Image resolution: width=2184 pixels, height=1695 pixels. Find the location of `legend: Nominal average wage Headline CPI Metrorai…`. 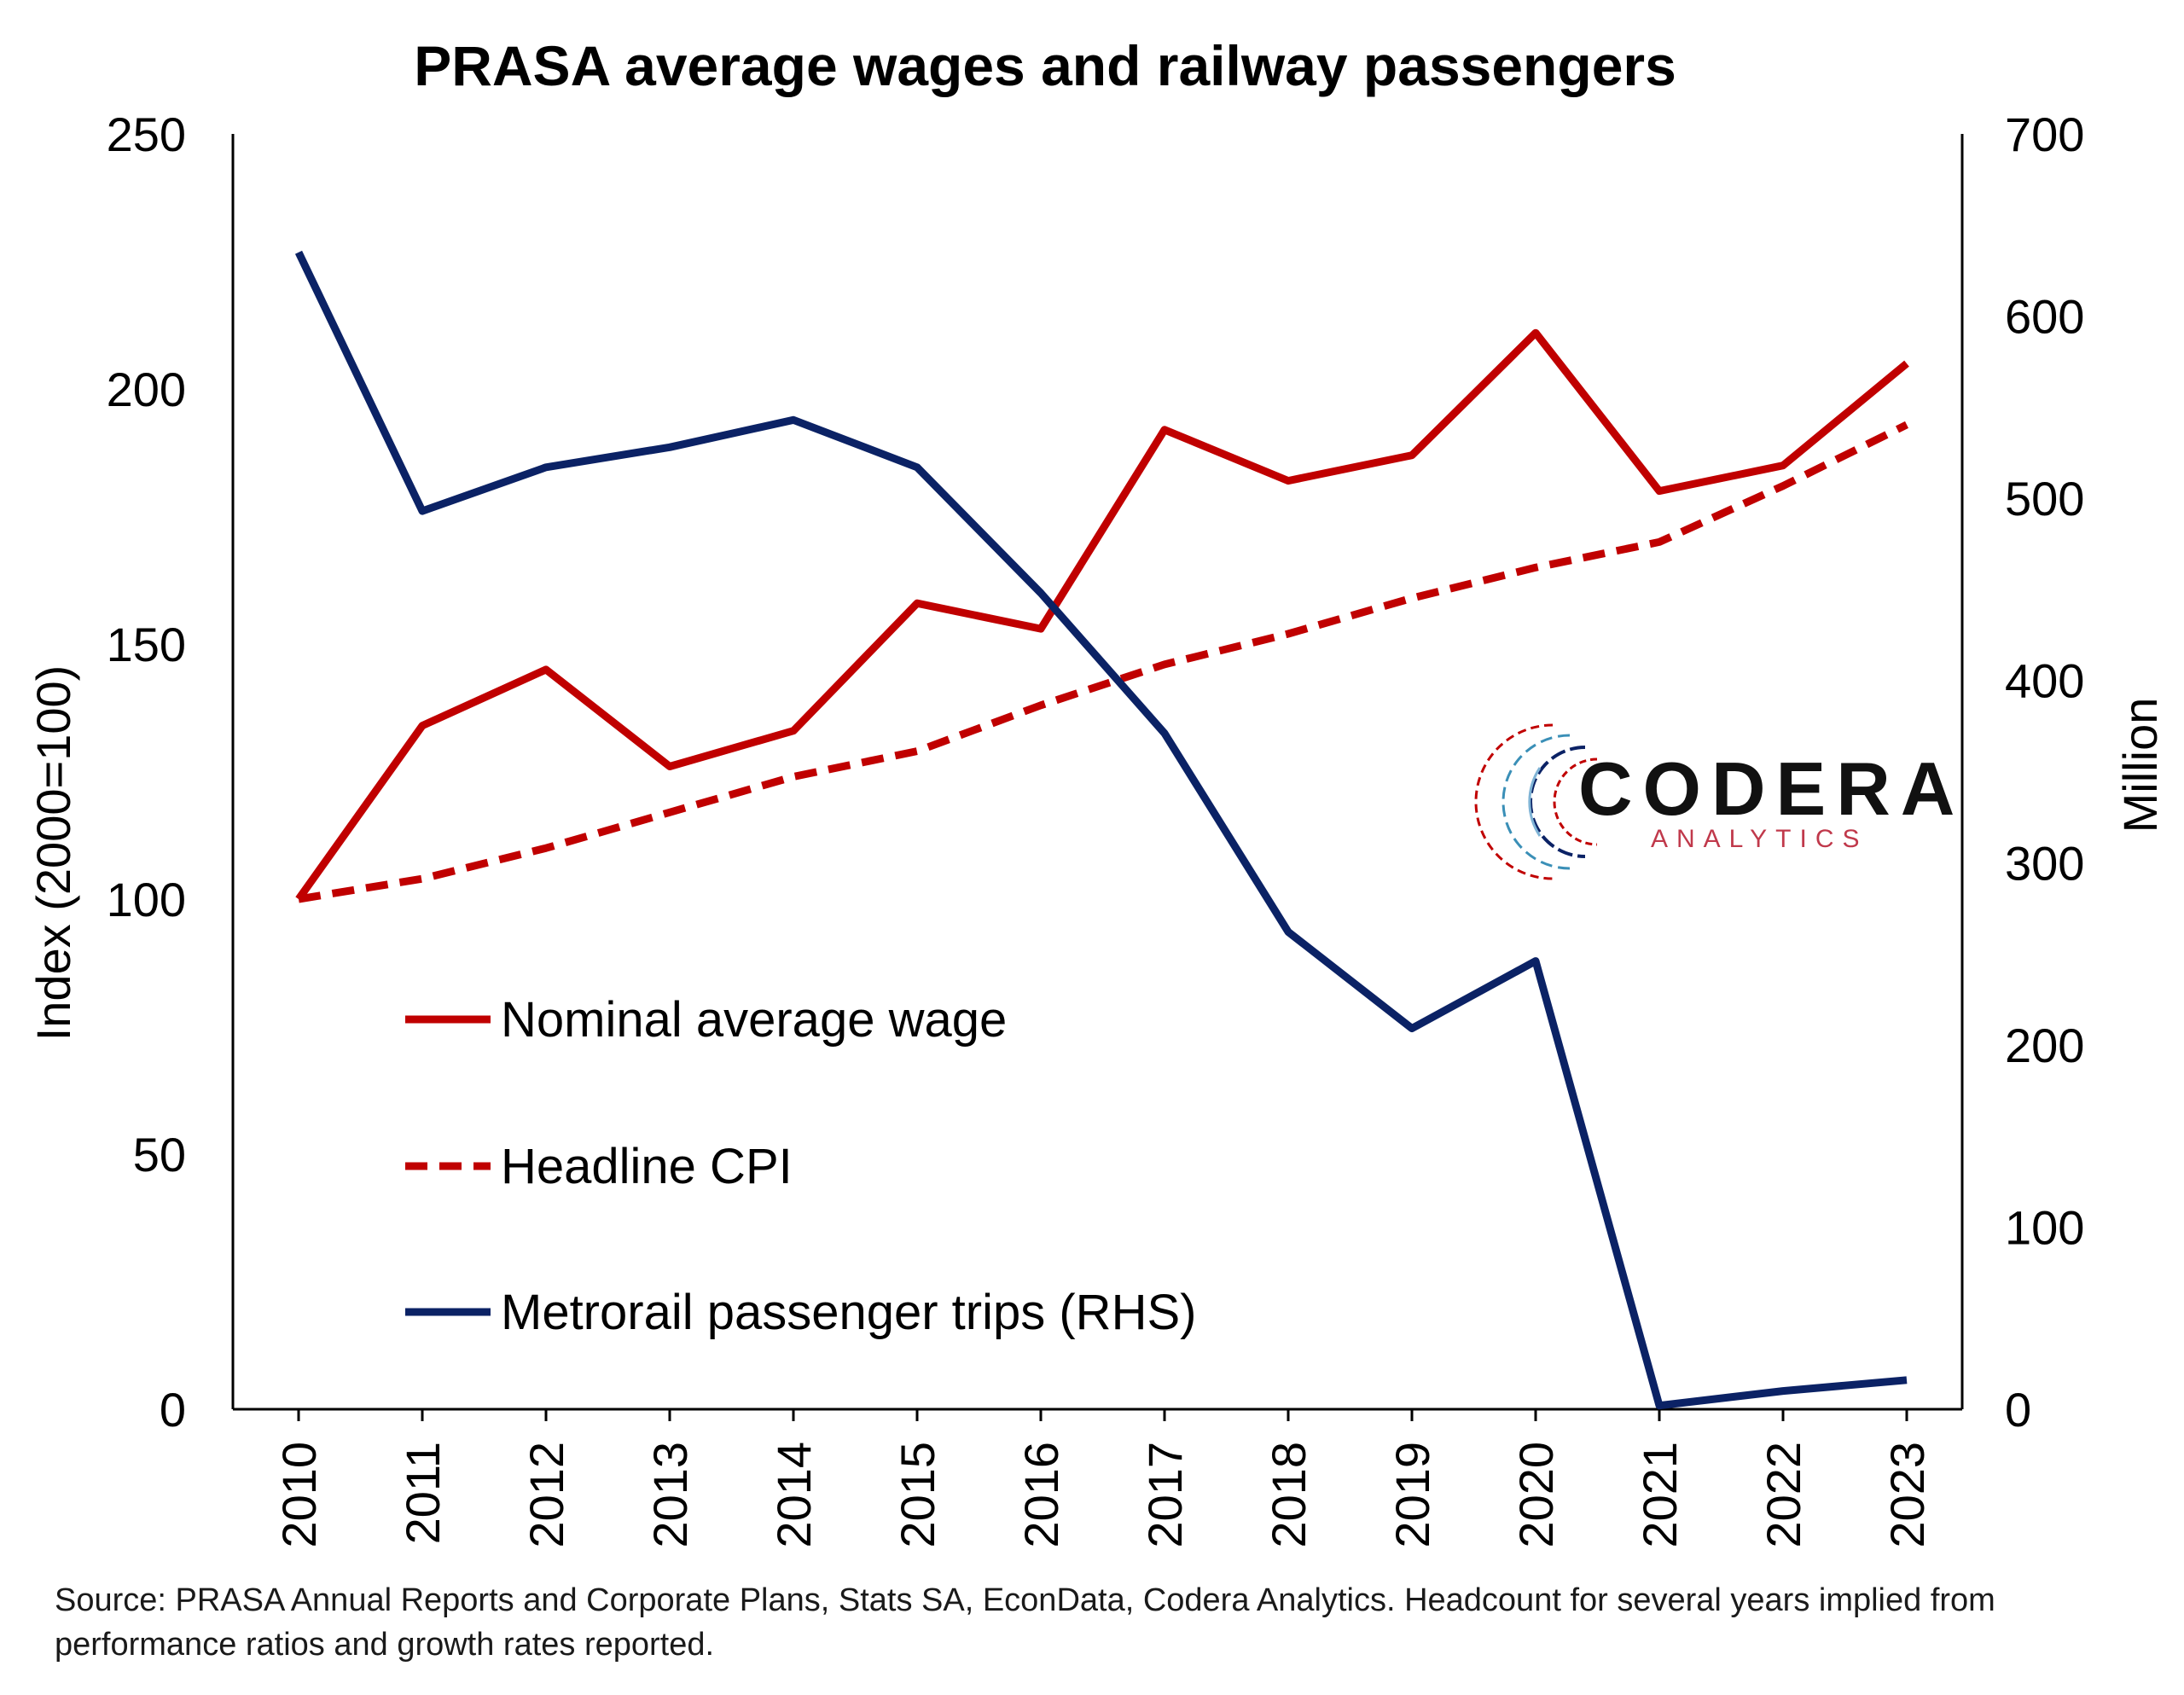

legend: Nominal average wage Headline CPI Metrorai… is located at coordinates (801, 1166).